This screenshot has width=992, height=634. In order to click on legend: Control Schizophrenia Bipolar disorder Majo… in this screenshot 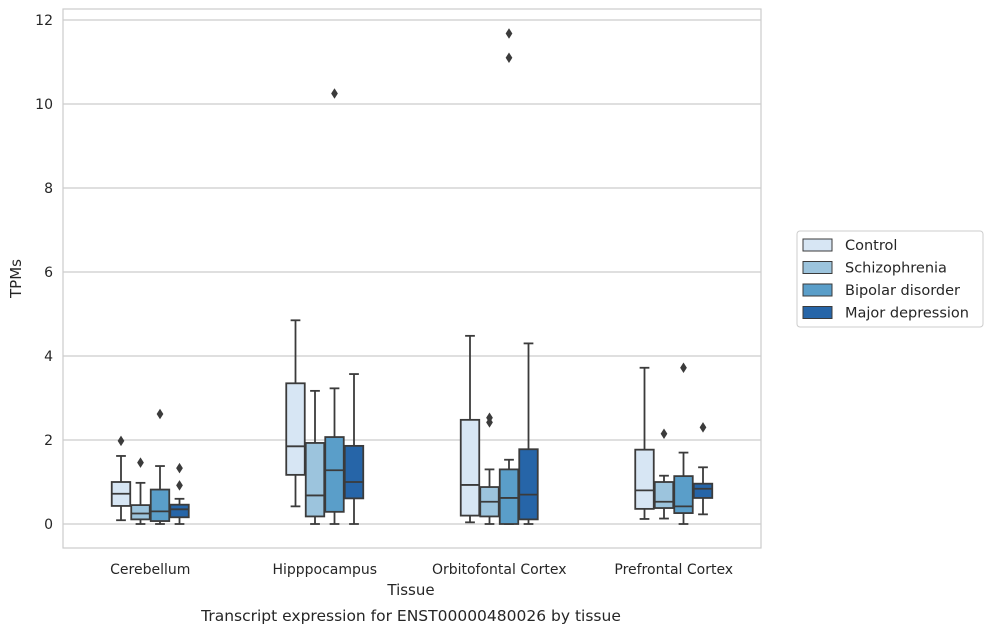, I will do `click(890, 279)`.